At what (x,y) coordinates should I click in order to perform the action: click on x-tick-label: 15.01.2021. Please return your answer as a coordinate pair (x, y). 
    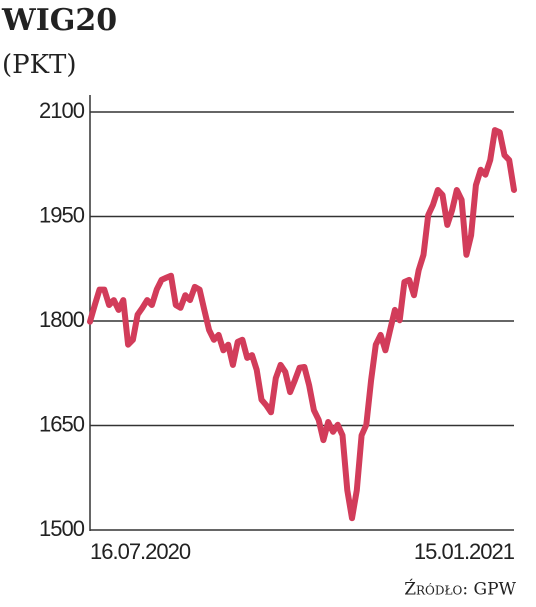
    Looking at the image, I should click on (464, 551).